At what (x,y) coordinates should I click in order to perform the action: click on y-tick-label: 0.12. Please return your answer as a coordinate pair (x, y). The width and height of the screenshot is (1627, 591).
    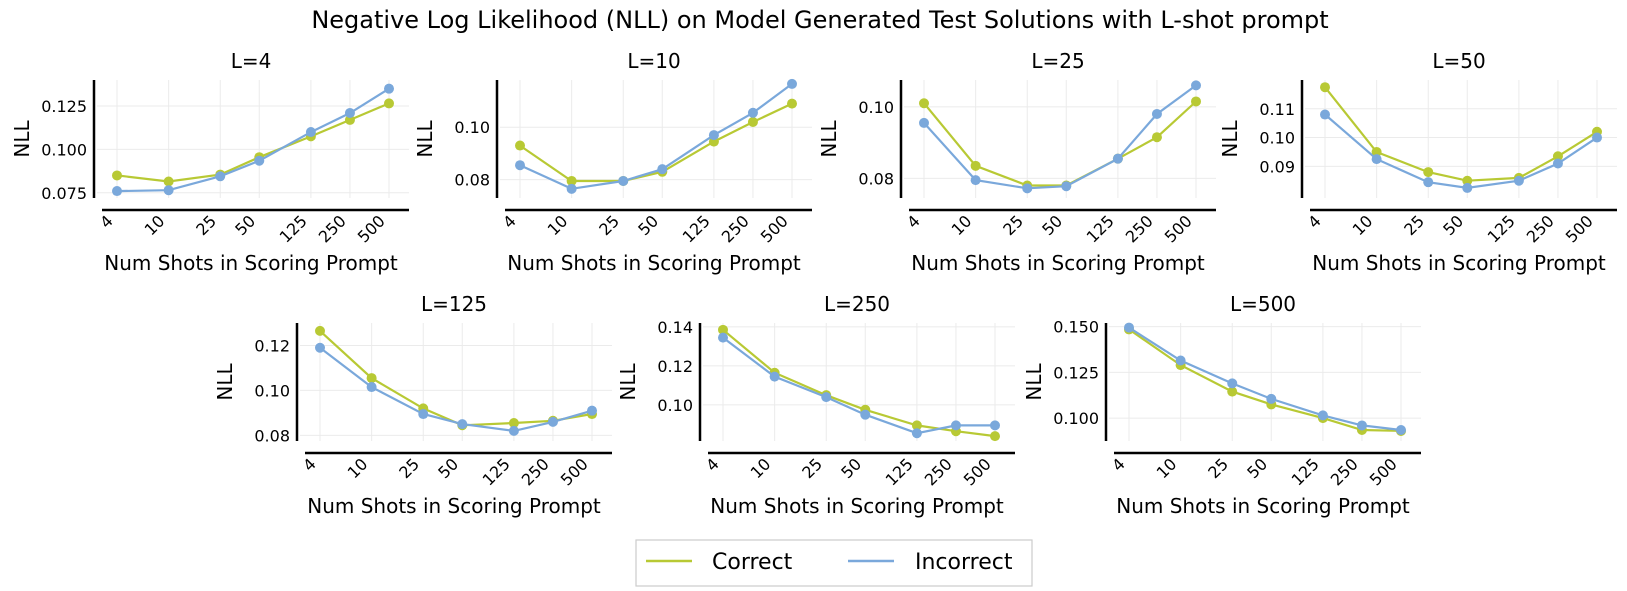
    Looking at the image, I should click on (675, 366).